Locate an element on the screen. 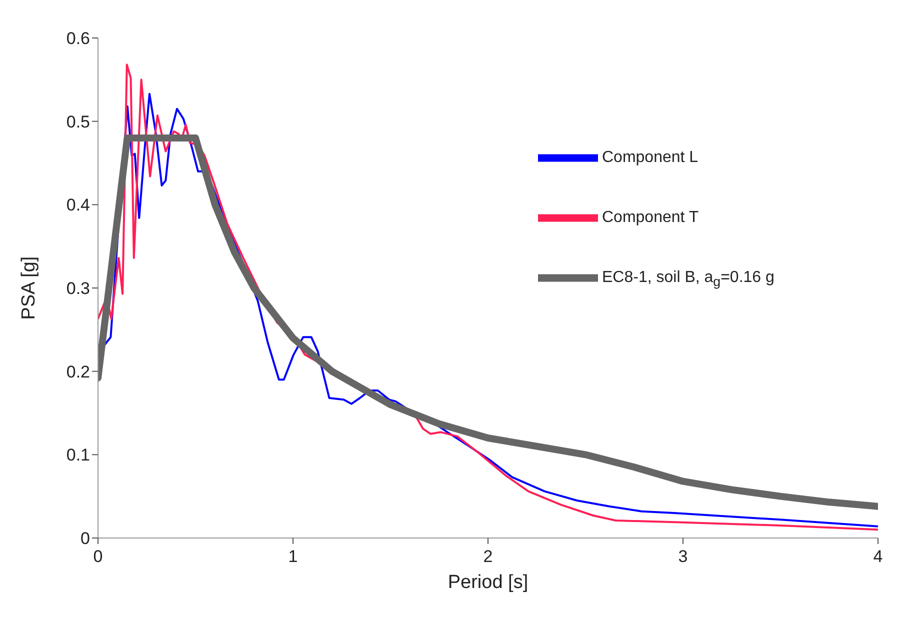 This screenshot has height=630, width=898. x-tick-label: 2 is located at coordinates (488, 556).